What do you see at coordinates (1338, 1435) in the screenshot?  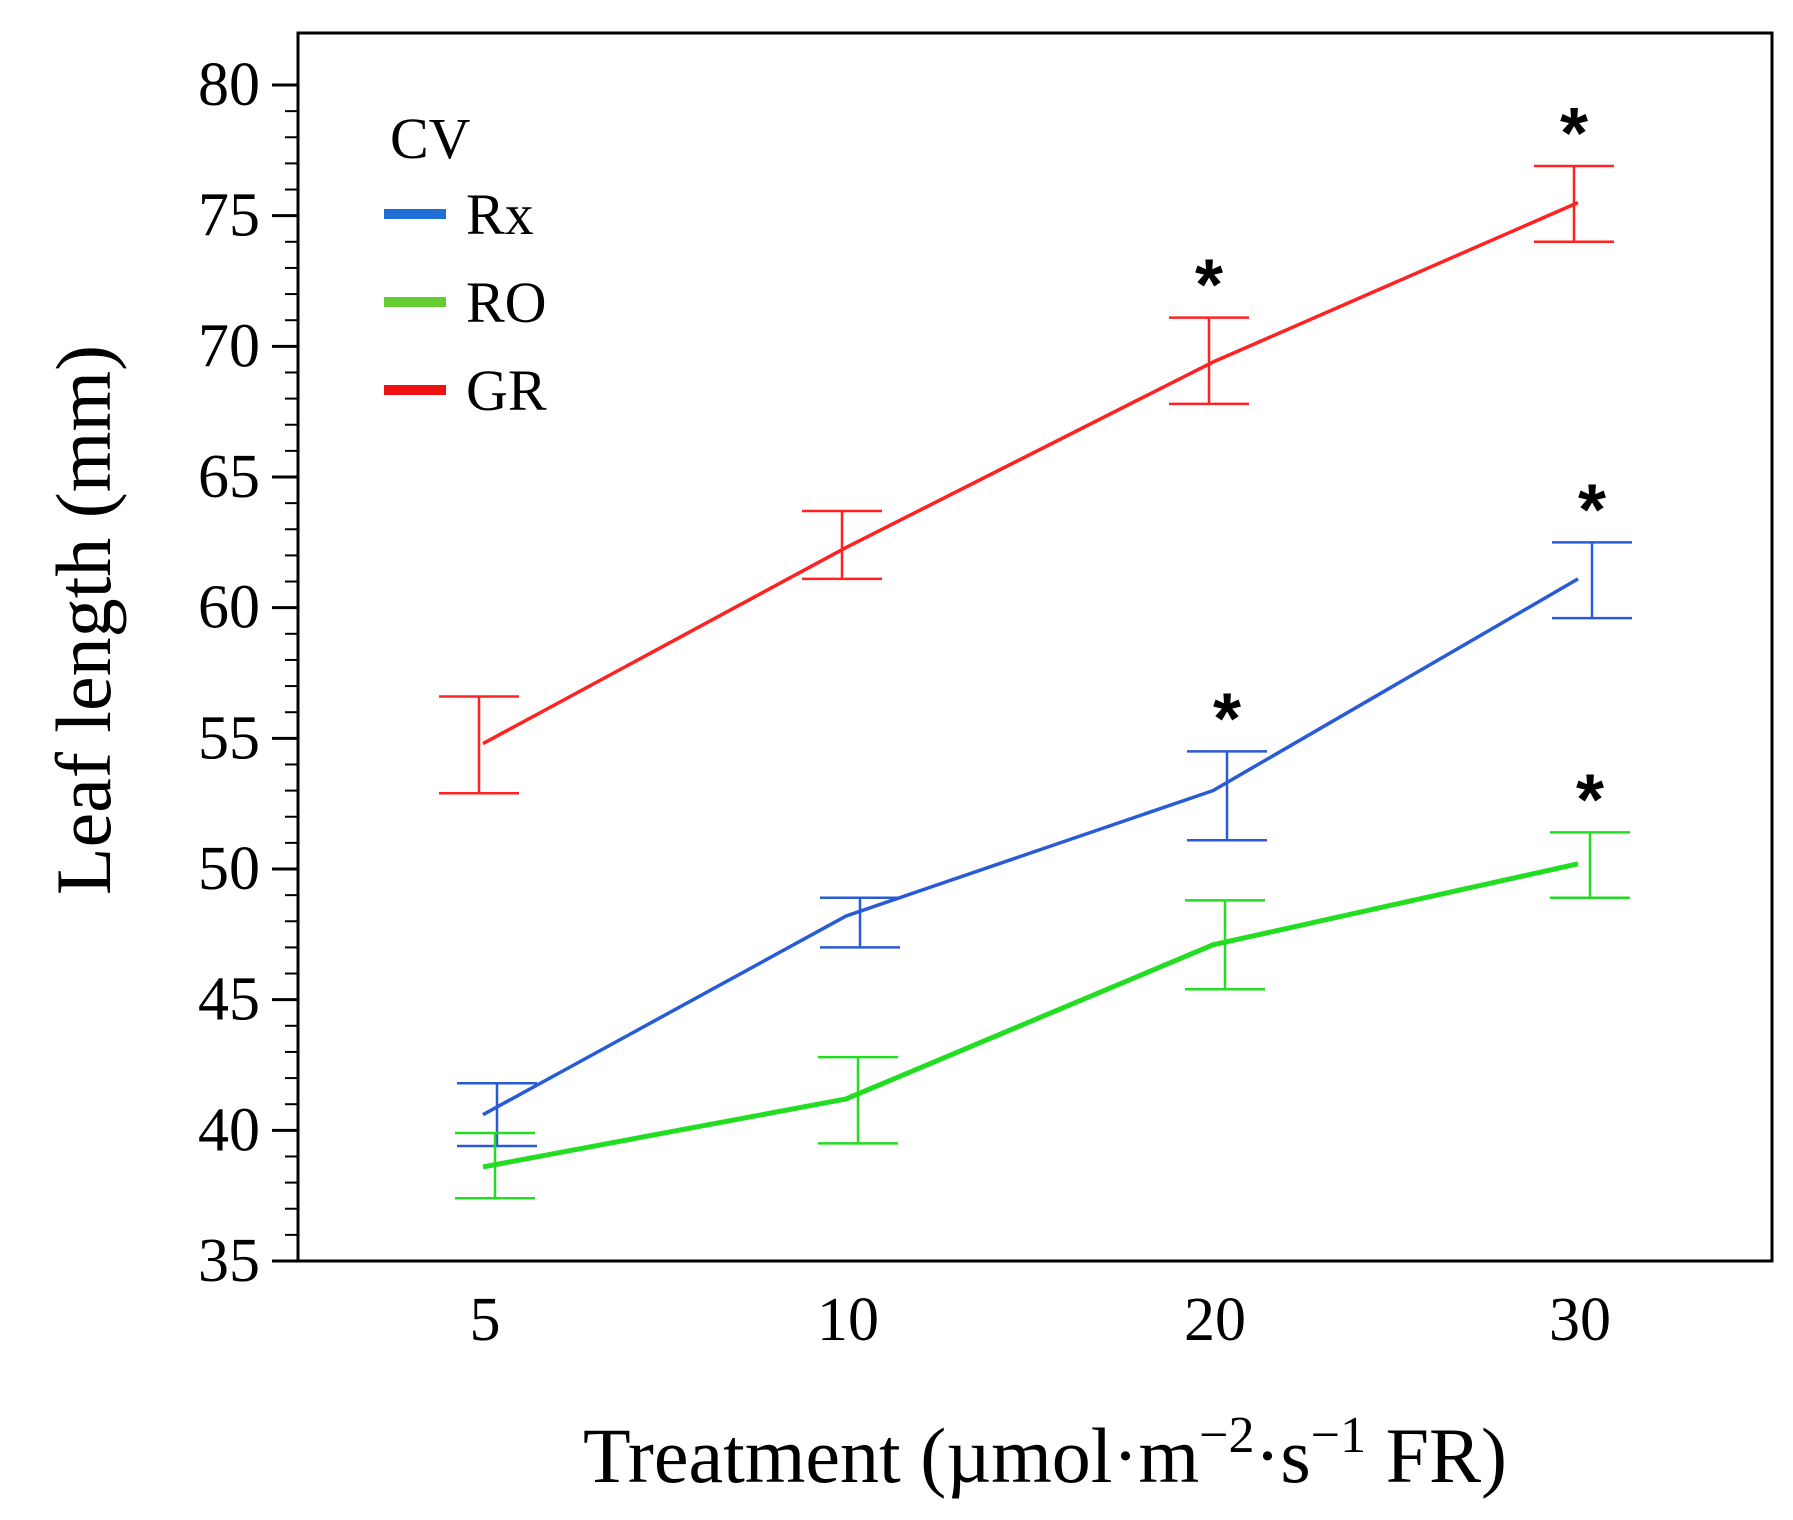 I see `x-axis-title-sup2: −1` at bounding box center [1338, 1435].